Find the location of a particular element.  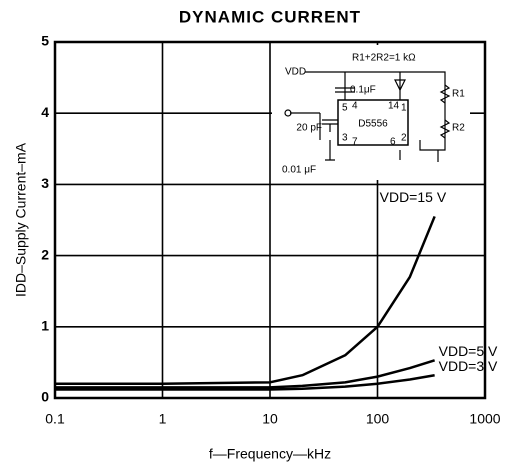

resistors is located at coordinates (445, 111).